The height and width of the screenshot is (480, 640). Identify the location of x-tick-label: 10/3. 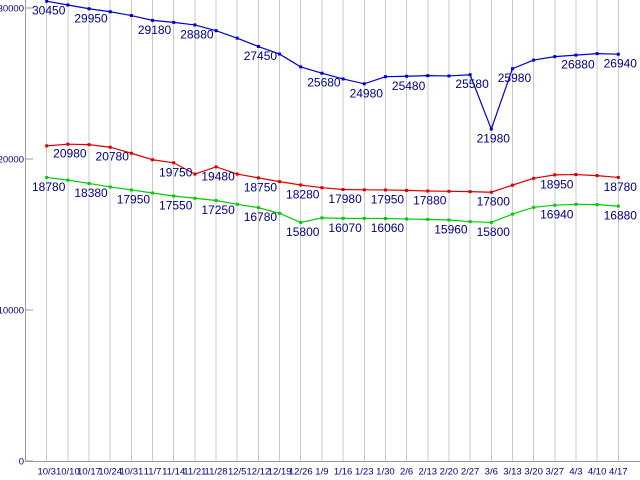
(46, 472).